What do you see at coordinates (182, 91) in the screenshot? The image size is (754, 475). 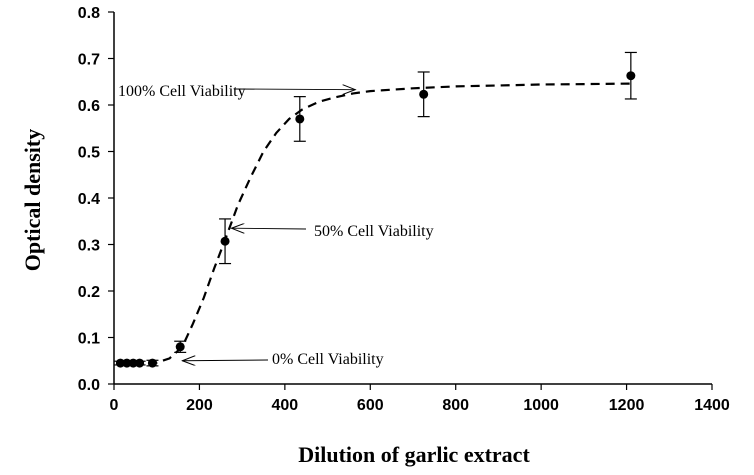 I see `annotation-label: 100% Cell Viability` at bounding box center [182, 91].